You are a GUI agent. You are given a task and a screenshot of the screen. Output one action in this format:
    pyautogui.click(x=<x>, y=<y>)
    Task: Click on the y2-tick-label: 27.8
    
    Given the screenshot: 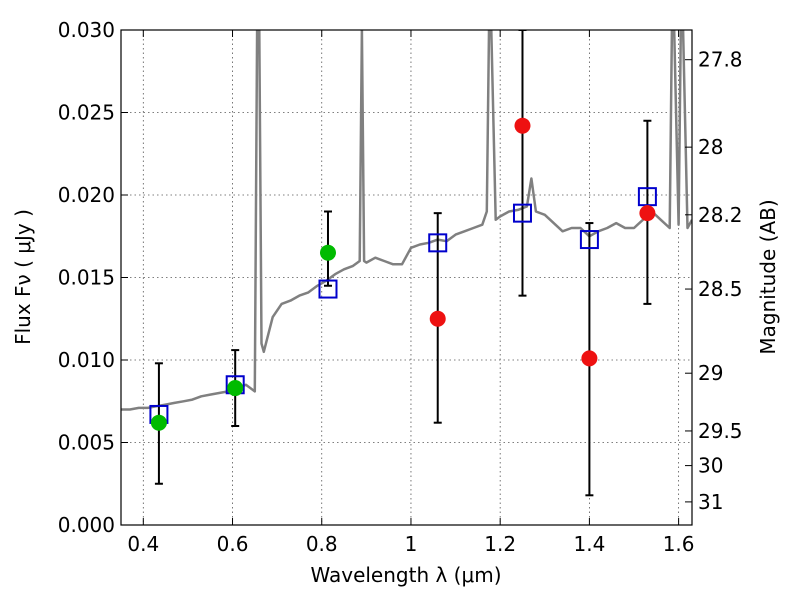 What is the action you would take?
    pyautogui.click(x=720, y=60)
    